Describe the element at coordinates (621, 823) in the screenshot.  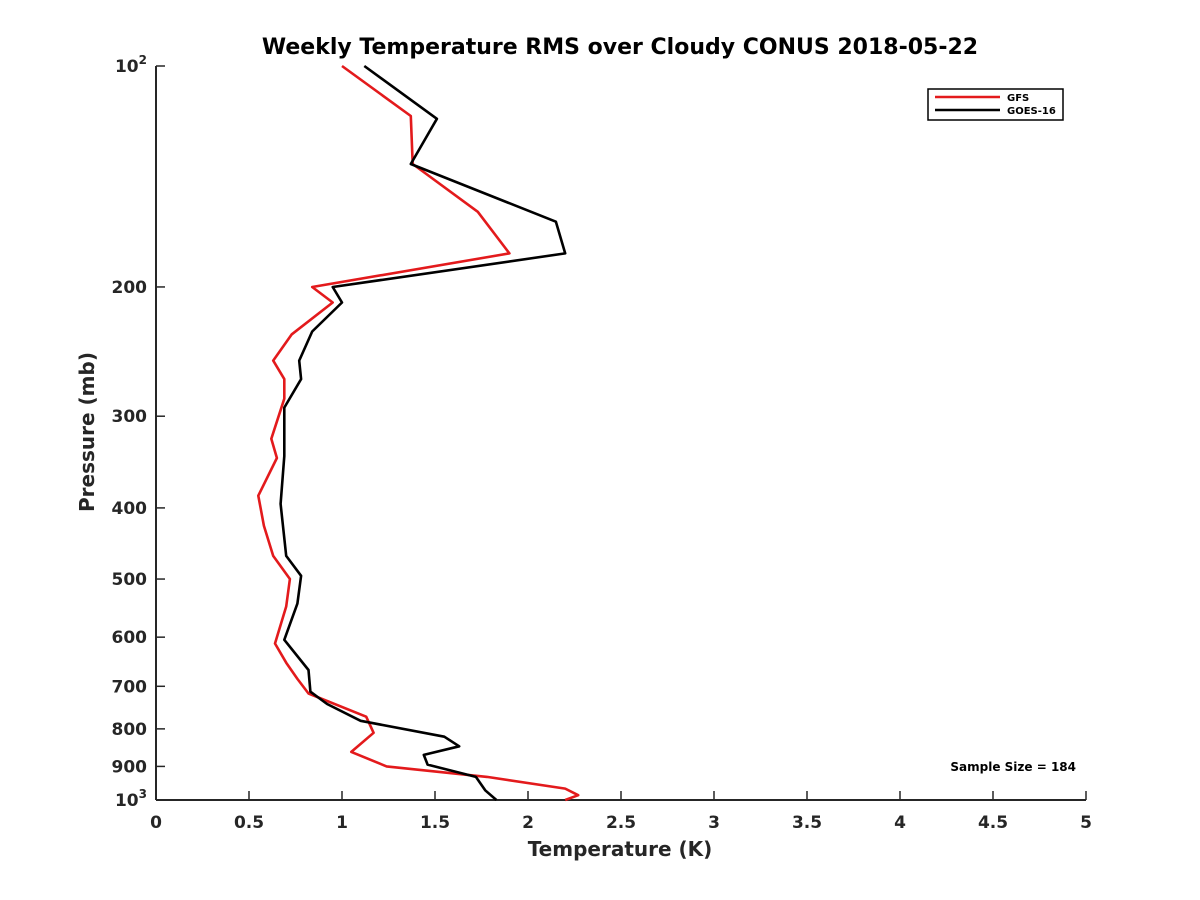
I see `x-tick-label: 2.5` at that location.